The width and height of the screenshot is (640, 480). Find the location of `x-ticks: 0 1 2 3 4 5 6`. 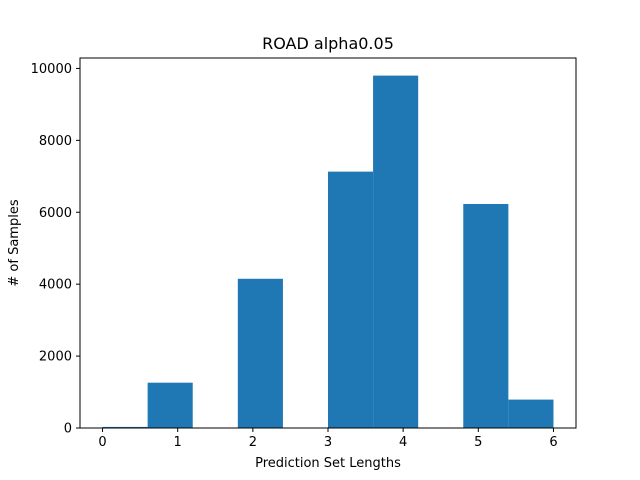

x-ticks: 0 1 2 3 4 5 6 is located at coordinates (328, 439).